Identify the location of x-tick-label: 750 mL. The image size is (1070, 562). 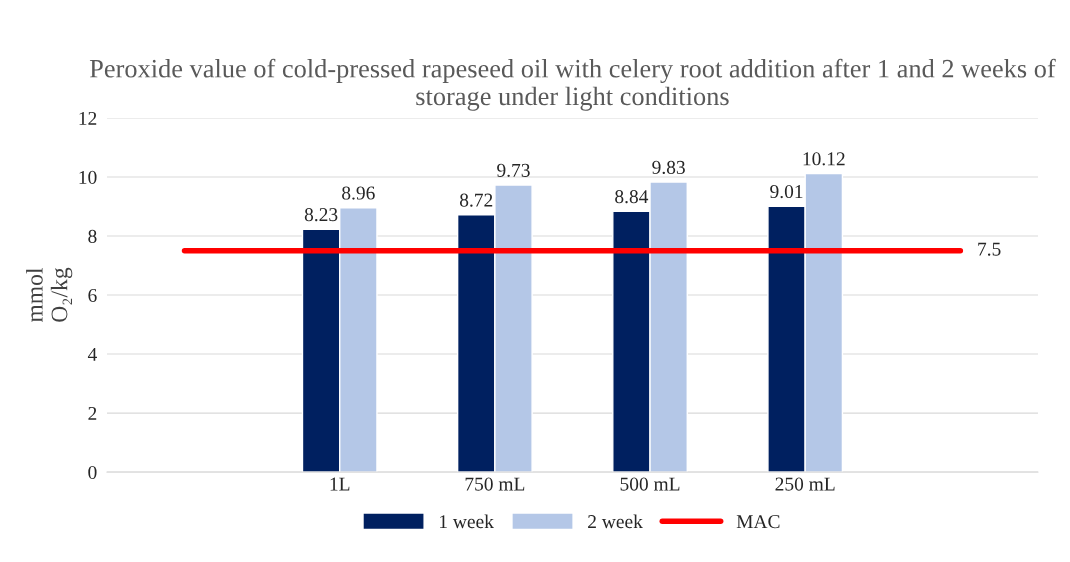
(495, 484).